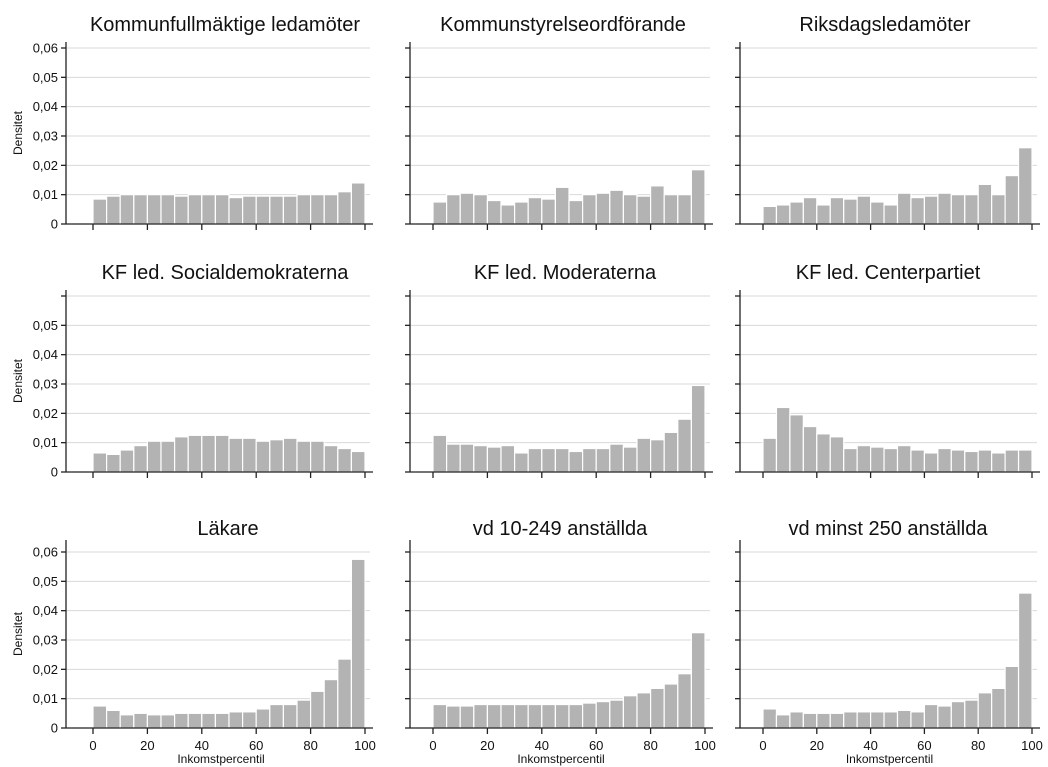 This screenshot has width=1048, height=767. What do you see at coordinates (365, 745) in the screenshot?
I see `x-tick-label: 100` at bounding box center [365, 745].